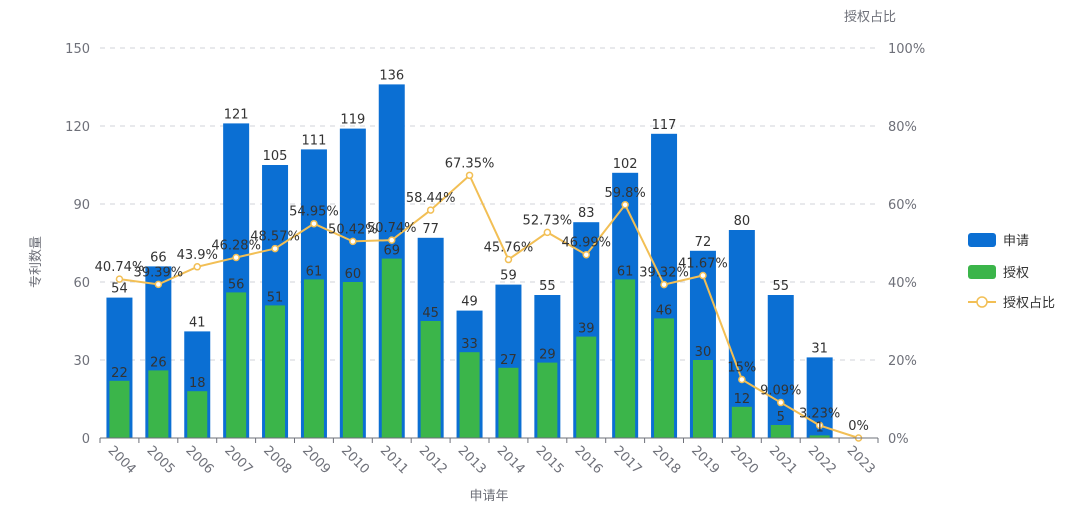 Image resolution: width=1080 pixels, height=516 pixels. I want to click on bar-applied-label: 66, so click(158, 257).